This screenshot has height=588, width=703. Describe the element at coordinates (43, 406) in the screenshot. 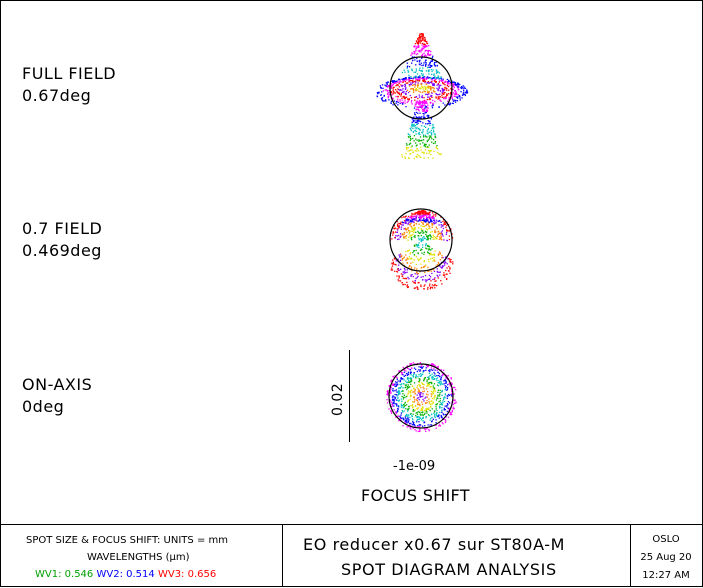

I see `field-axis-angle: 0deg` at that location.